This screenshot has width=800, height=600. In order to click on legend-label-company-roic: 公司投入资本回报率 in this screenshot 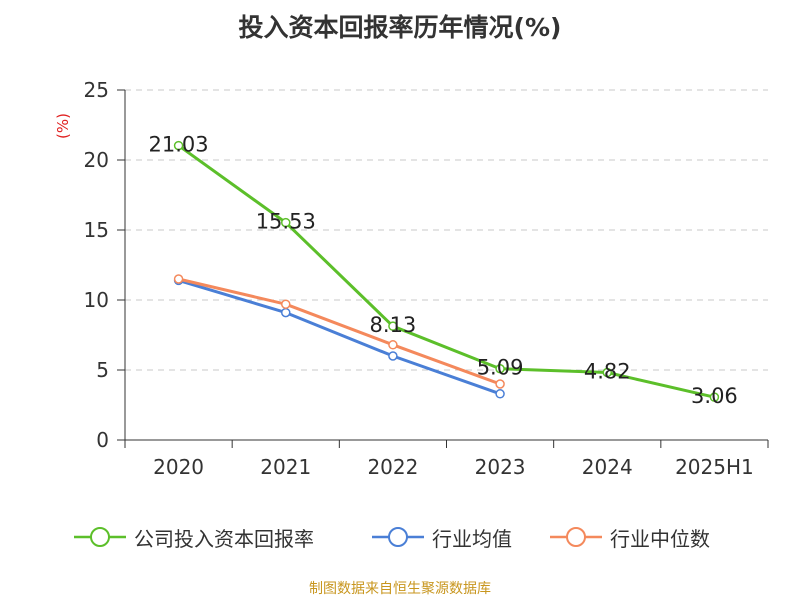, I will do `click(224, 538)`.